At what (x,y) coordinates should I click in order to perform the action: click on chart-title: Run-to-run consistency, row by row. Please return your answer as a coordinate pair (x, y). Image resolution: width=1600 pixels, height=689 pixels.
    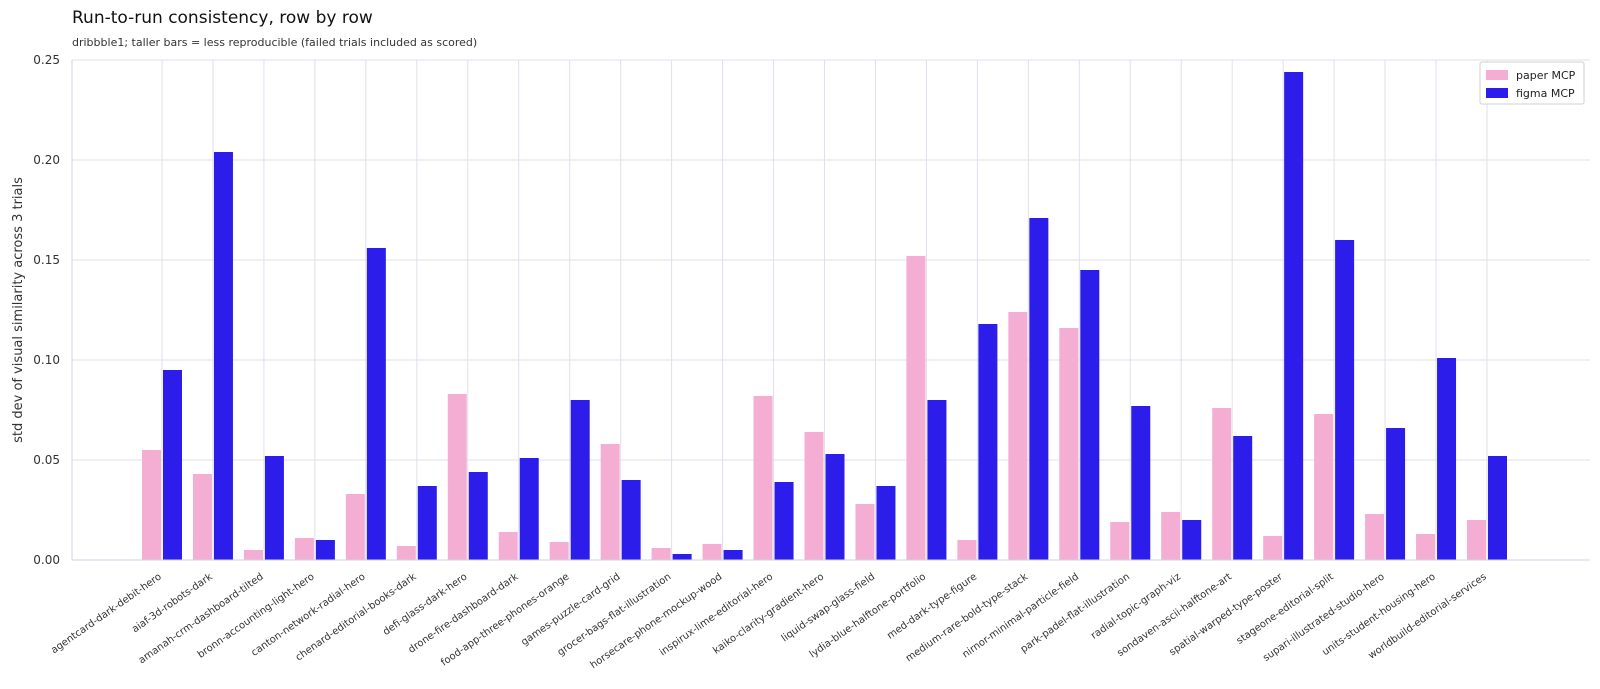
    Looking at the image, I should click on (222, 18).